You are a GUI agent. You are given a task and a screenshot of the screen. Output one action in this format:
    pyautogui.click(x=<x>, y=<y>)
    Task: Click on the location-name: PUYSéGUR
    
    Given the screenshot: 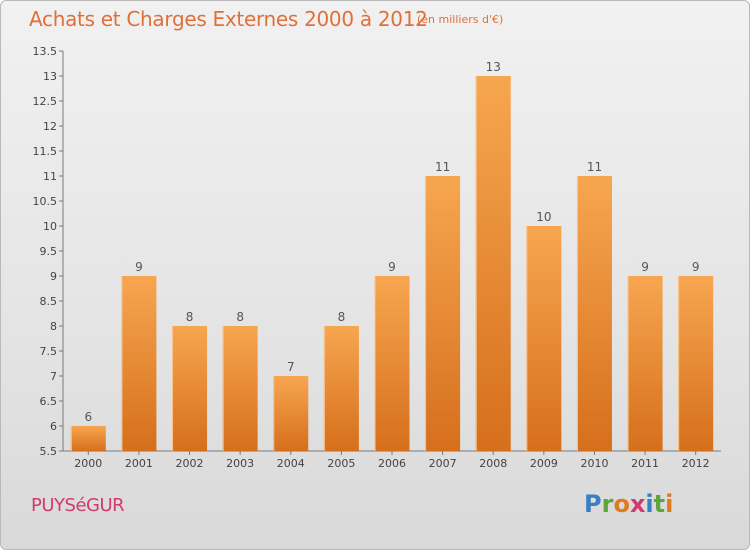 What is the action you would take?
    pyautogui.click(x=78, y=505)
    